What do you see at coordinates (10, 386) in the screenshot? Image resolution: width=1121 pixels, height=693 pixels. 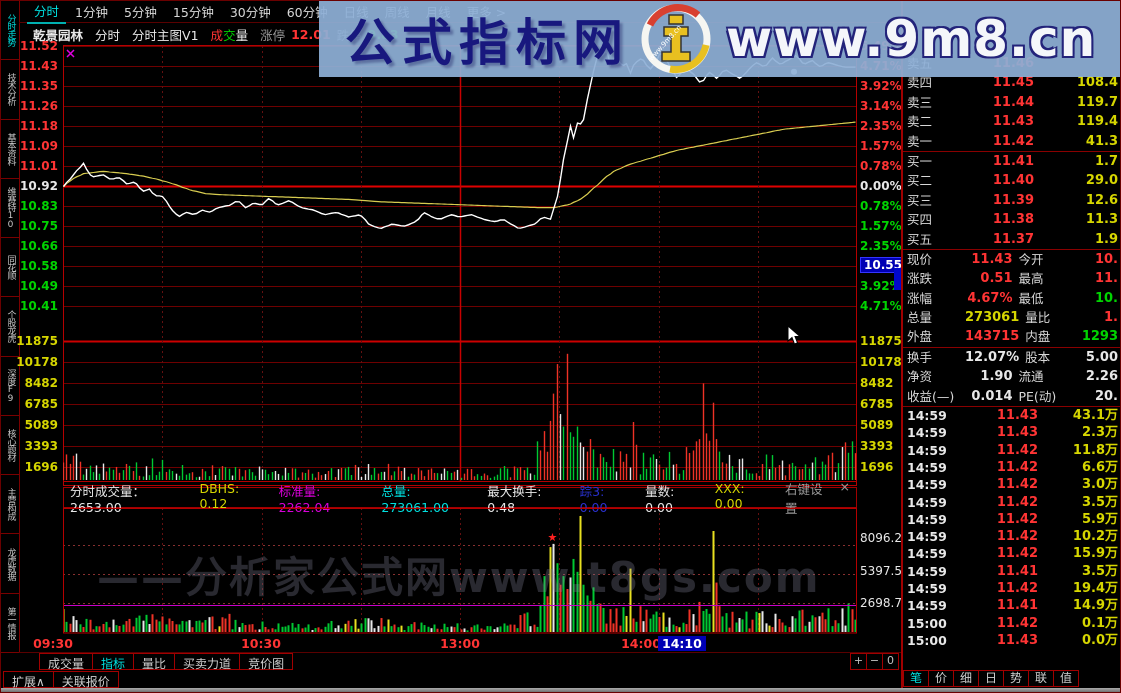 I see `sidebar-item-深度F9: 深度F9` at bounding box center [10, 386].